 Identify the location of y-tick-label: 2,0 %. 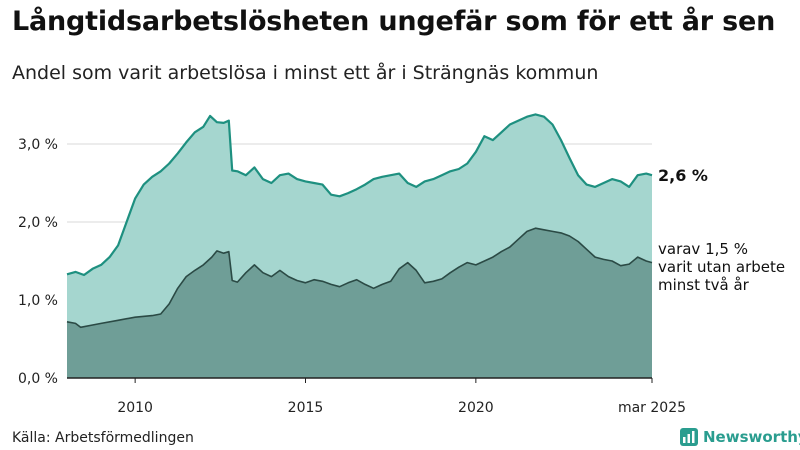
(38, 223).